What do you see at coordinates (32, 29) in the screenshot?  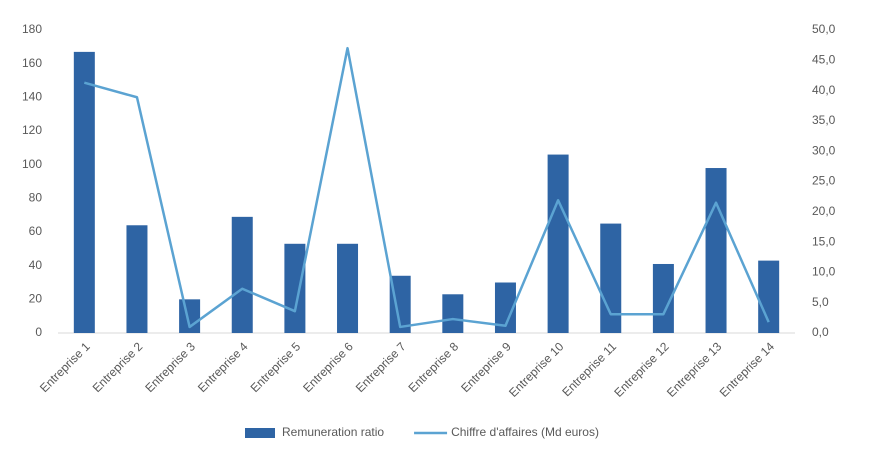 I see `y-tick-label: 180` at bounding box center [32, 29].